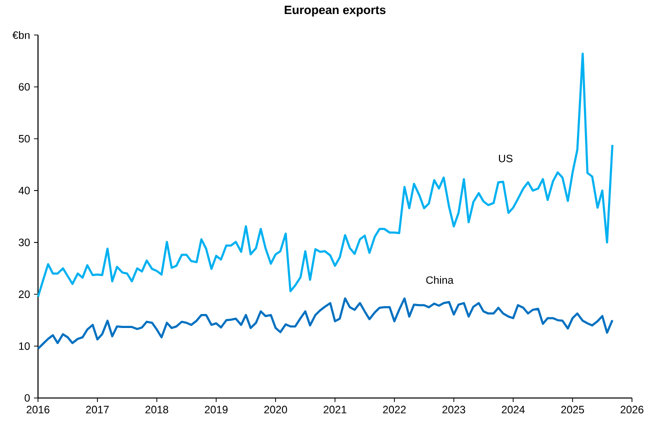 Image resolution: width=662 pixels, height=421 pixels. I want to click on y-tick-label: 0, so click(27, 398).